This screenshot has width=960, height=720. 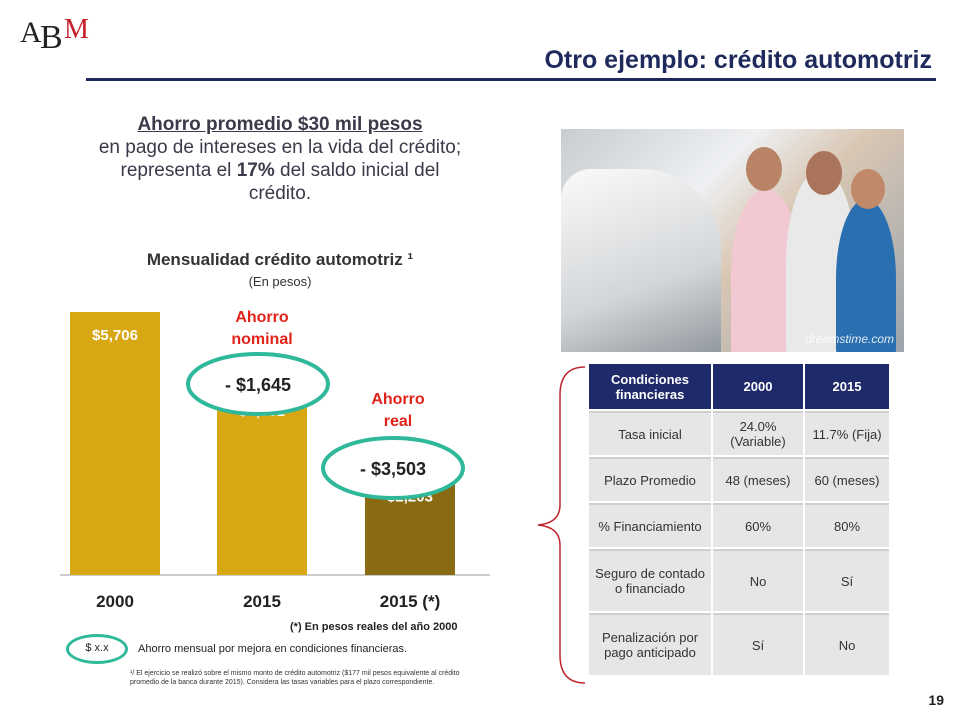 I want to click on svg-text: B, so click(x=51, y=37).